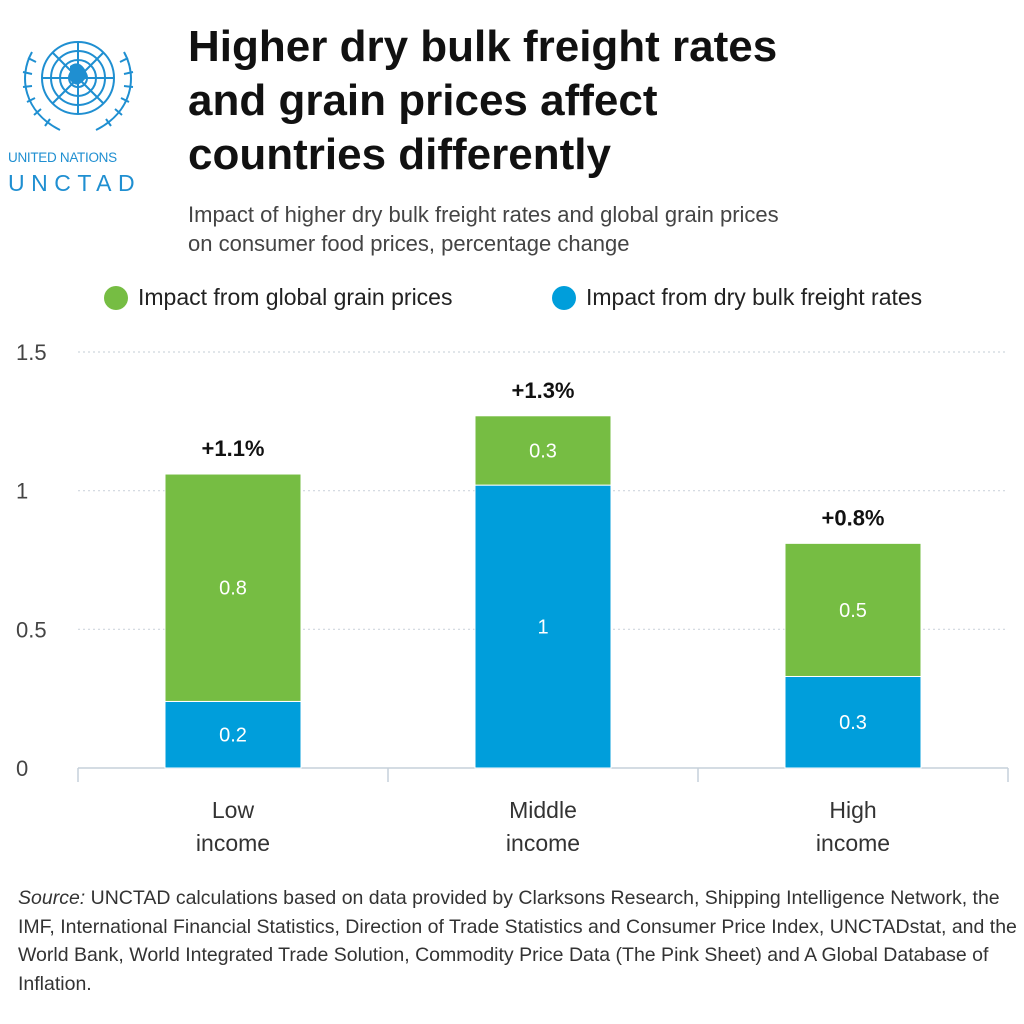  Describe the element at coordinates (52, 898) in the screenshot. I see `source-prefix: Source:` at that location.